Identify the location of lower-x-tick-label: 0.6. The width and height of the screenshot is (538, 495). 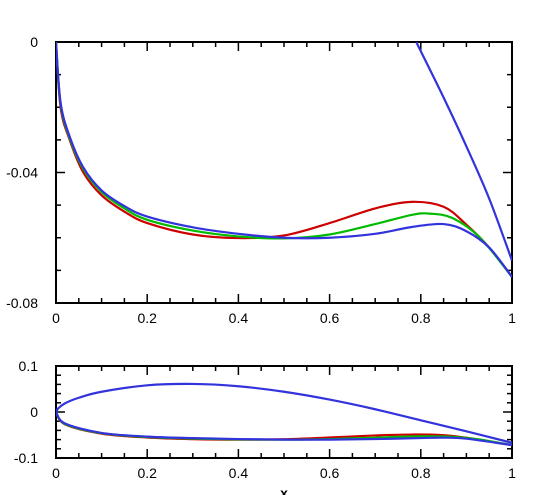
(330, 473).